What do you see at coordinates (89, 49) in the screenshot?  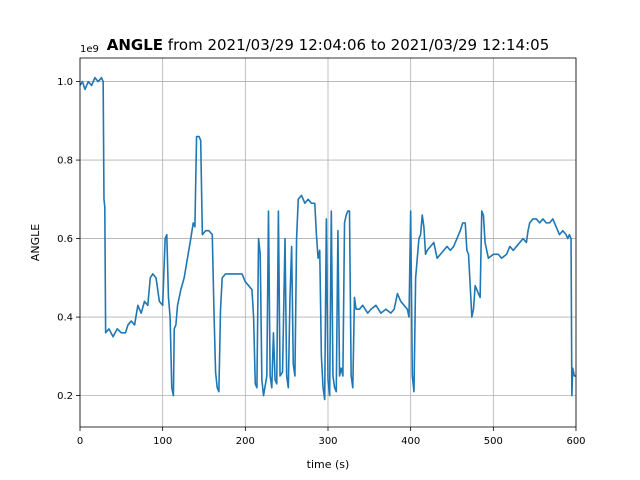 I see `y-offset-text: 1e9` at bounding box center [89, 49].